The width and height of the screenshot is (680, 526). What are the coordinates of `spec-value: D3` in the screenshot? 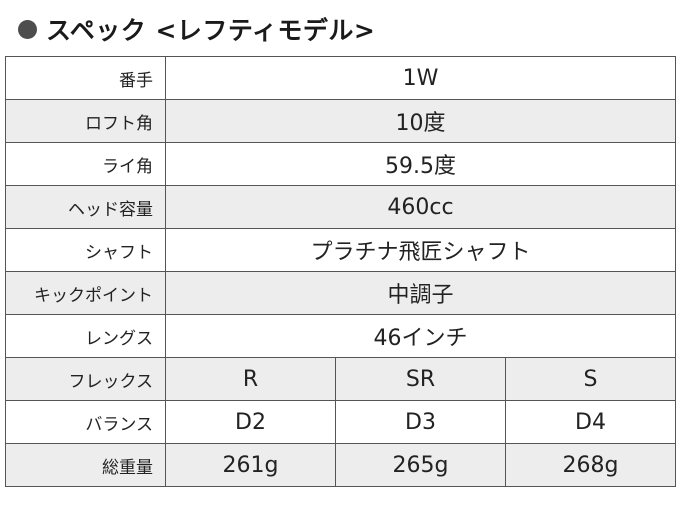 It's located at (420, 422).